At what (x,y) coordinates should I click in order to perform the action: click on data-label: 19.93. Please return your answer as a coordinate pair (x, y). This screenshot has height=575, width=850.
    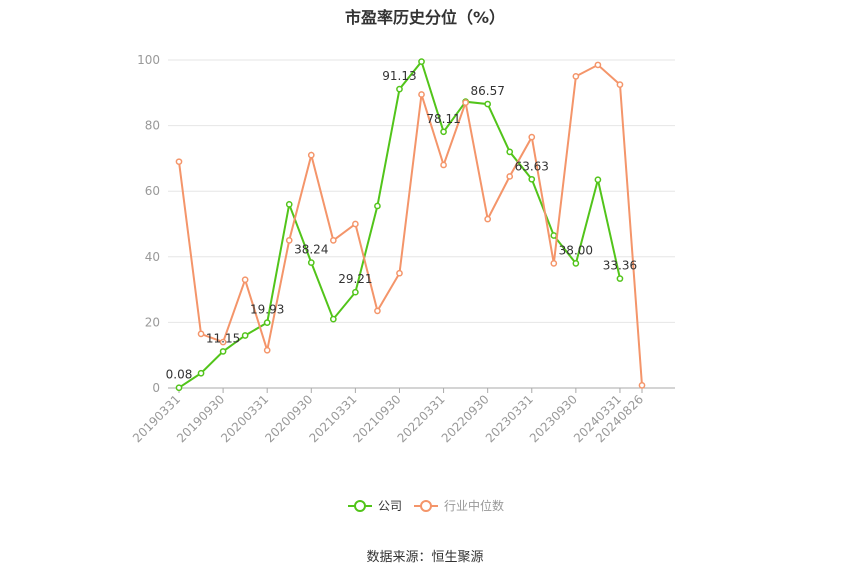
    Looking at the image, I should click on (267, 310).